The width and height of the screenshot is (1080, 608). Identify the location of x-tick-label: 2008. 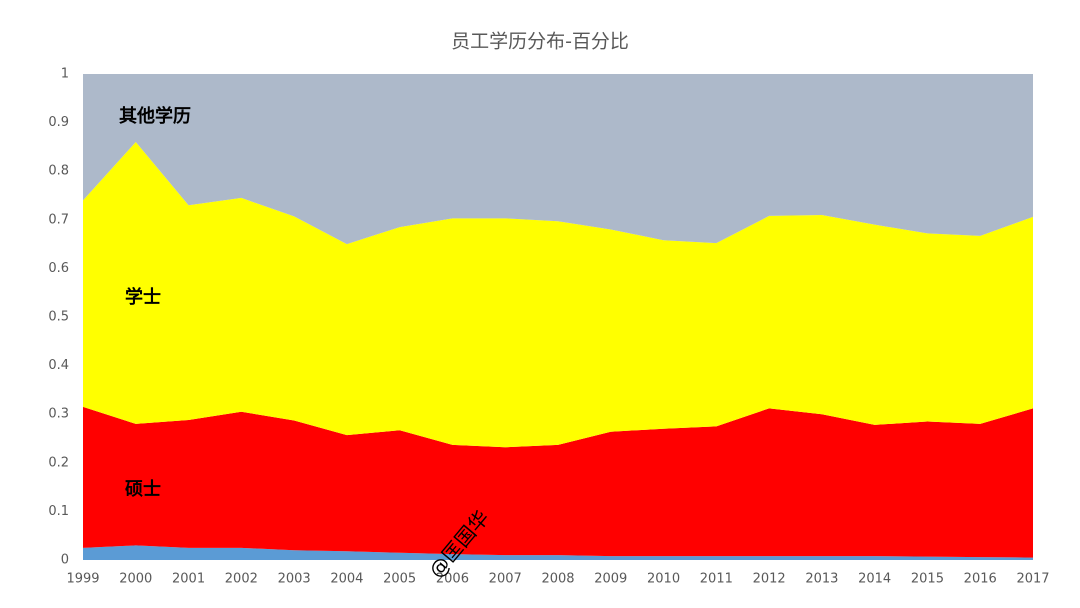
(557, 579).